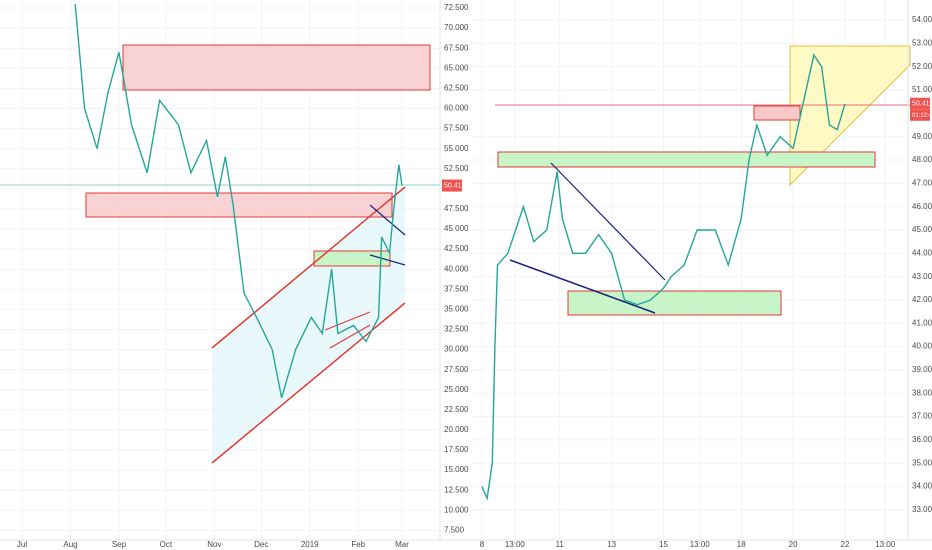 This screenshot has width=932, height=550. I want to click on channel-line, so click(308, 267).